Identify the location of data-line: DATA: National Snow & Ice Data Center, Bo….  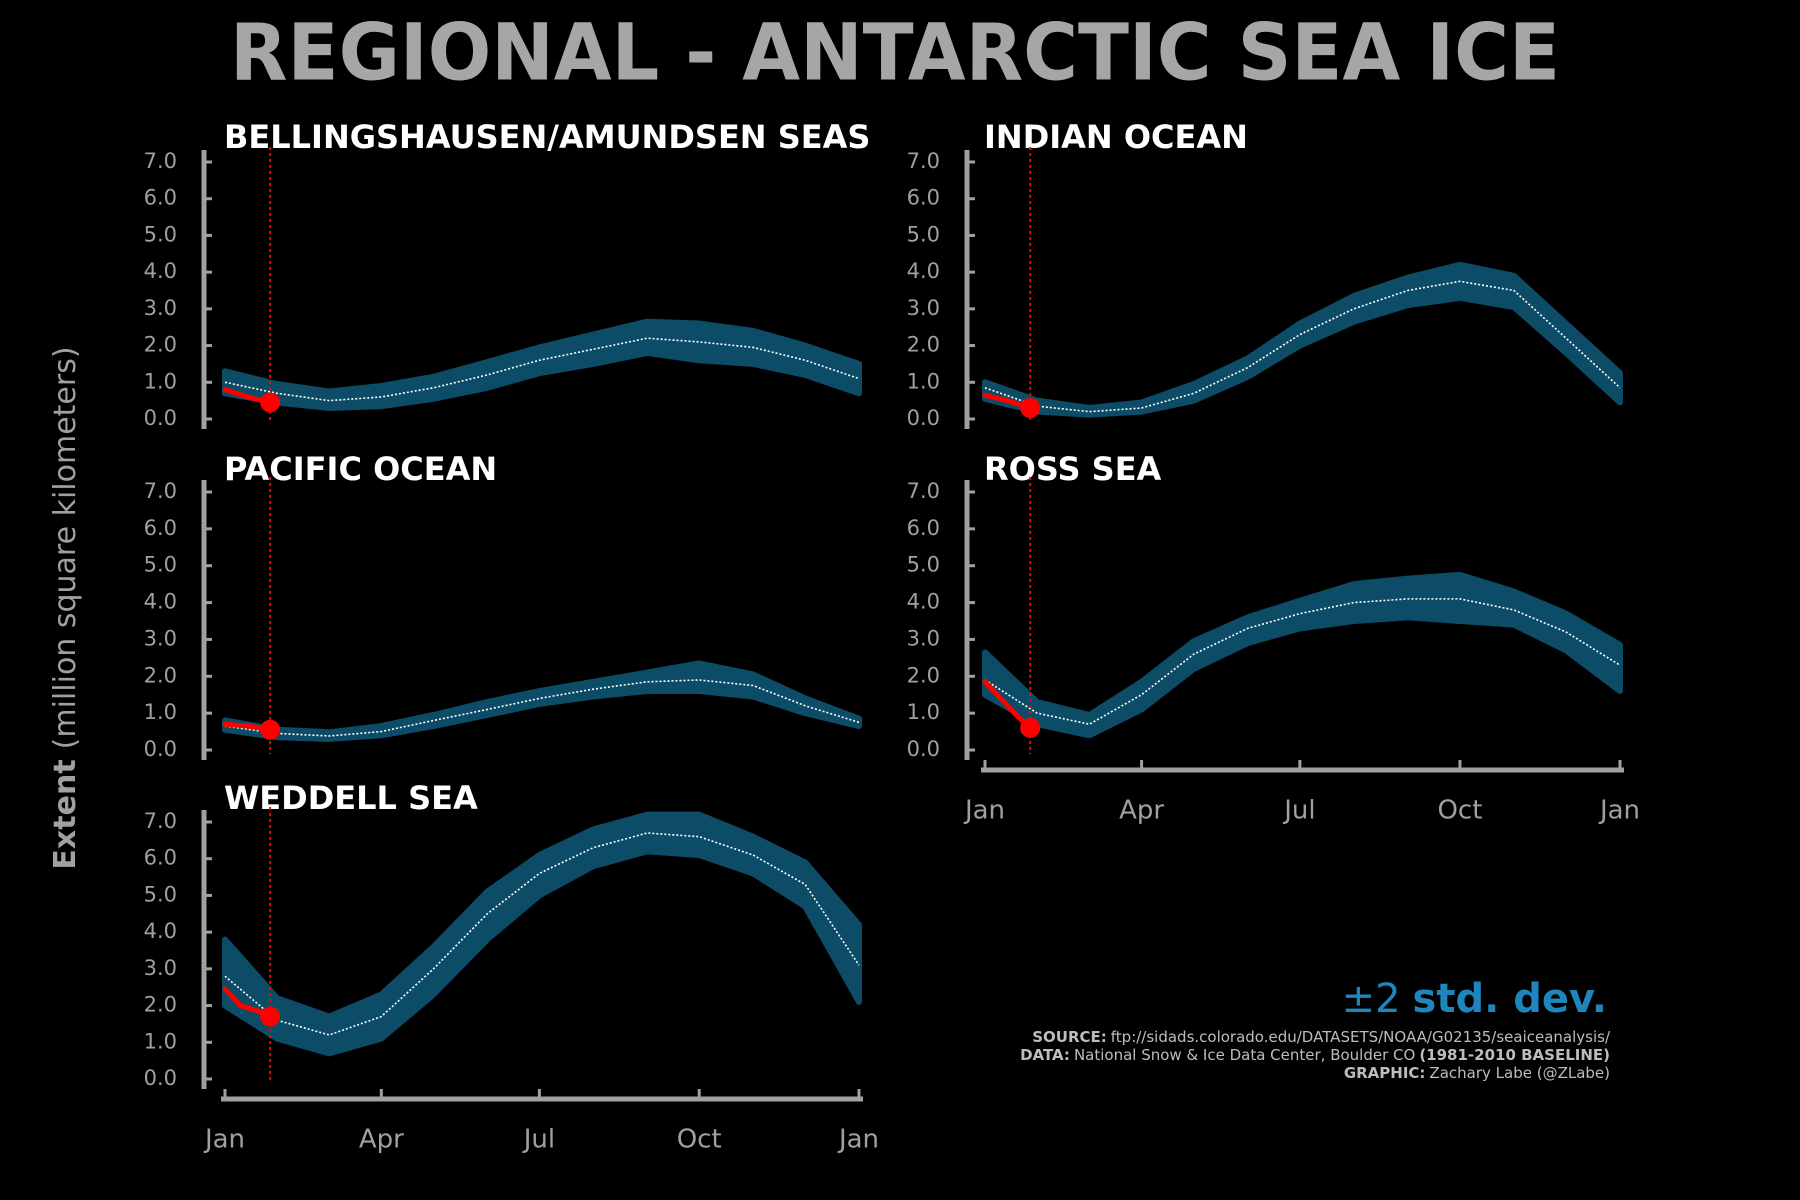
(1315, 1055).